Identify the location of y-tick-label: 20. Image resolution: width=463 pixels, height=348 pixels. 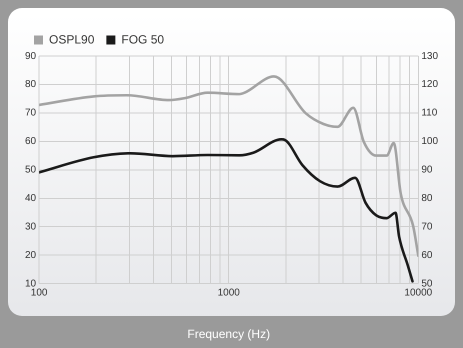
(31, 255).